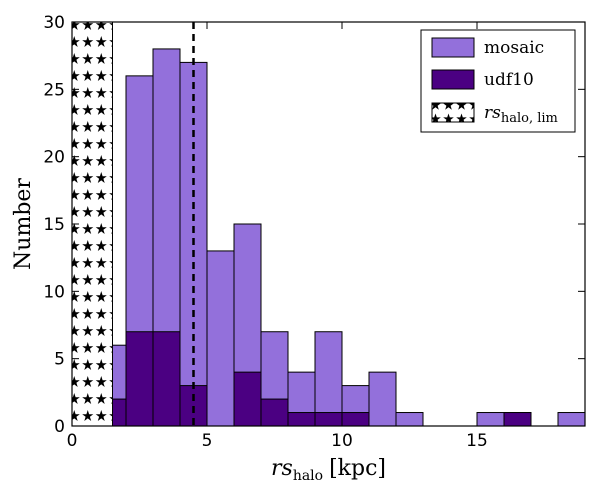 This screenshot has width=600, height=500. I want to click on y-tick-label: 0, so click(59, 427).